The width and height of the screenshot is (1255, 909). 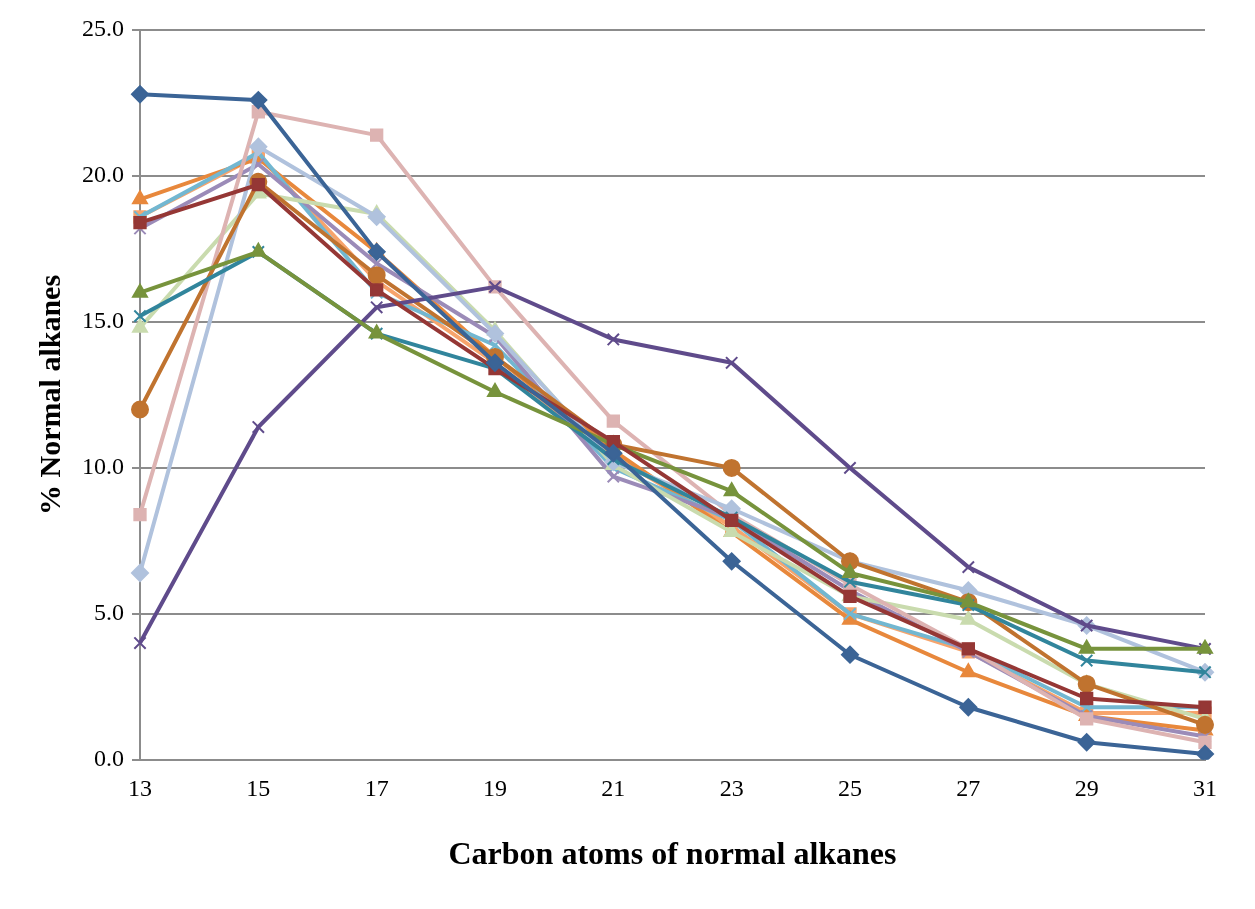 What do you see at coordinates (1205, 788) in the screenshot?
I see `x-tick-label: 31` at bounding box center [1205, 788].